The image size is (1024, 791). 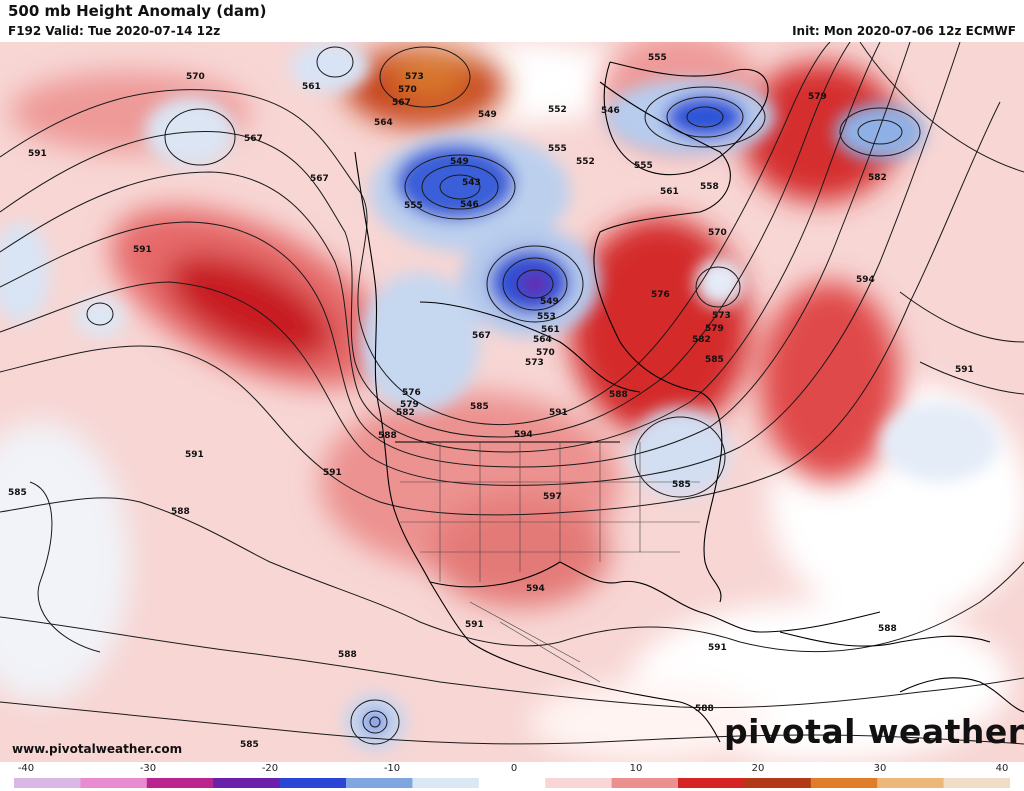 I want to click on colorbar, so click(x=512, y=783).